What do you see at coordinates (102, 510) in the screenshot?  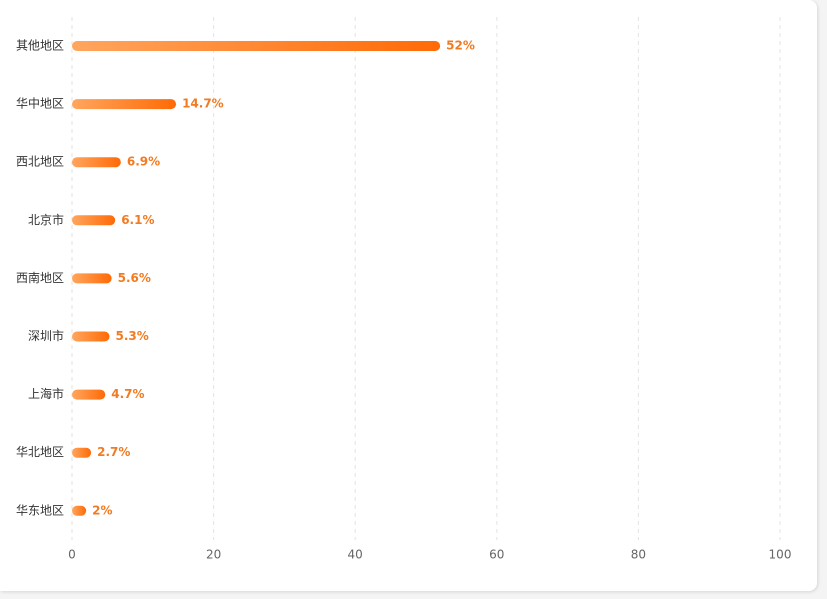 I see `value-label: 2%` at bounding box center [102, 510].